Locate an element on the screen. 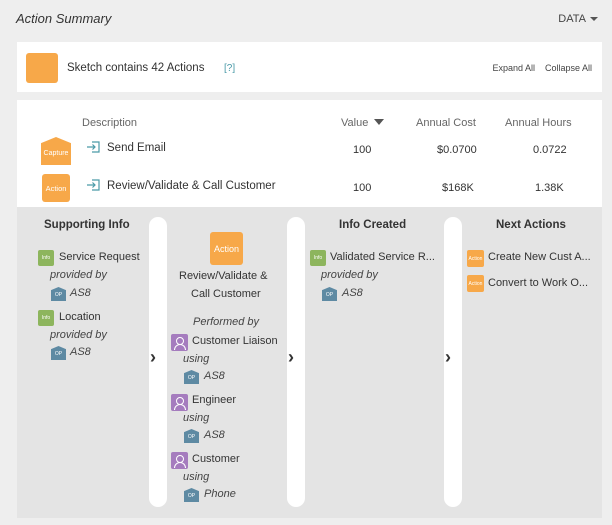  collapse-all-link: Collapse All is located at coordinates (568, 68).